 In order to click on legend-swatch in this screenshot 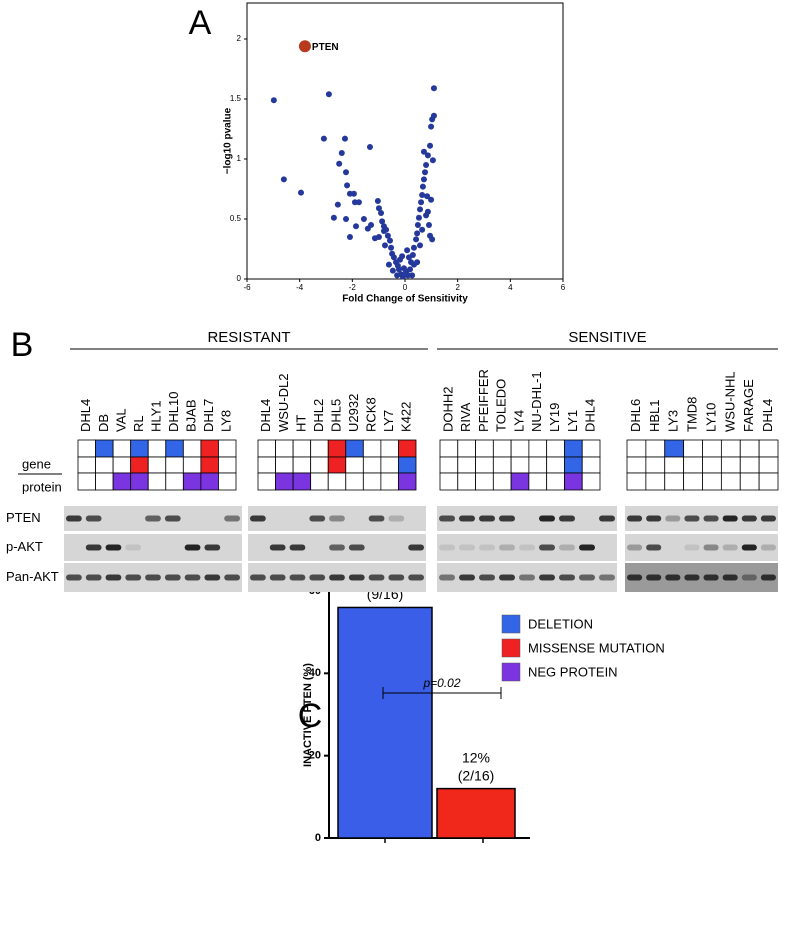, I will do `click(511, 672)`.